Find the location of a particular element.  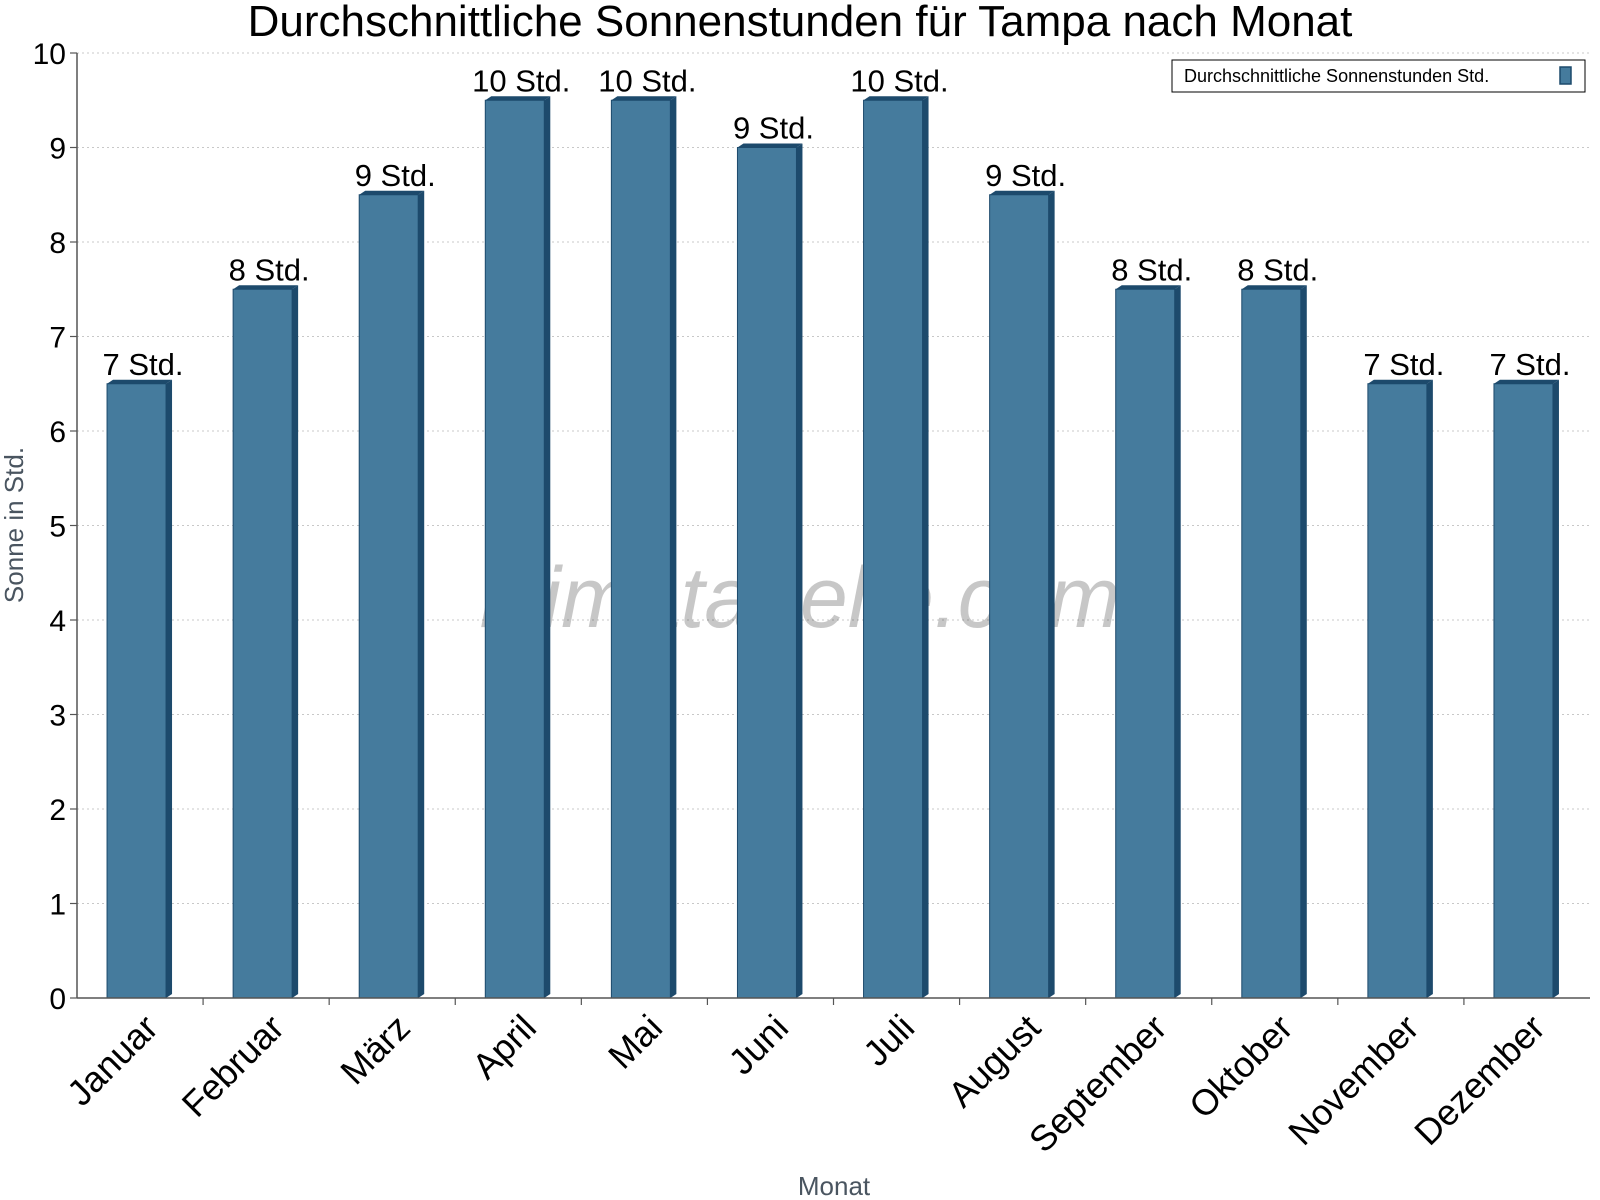

legend-label: Durchschnittliche Sonnenstunden Std. is located at coordinates (1336, 76).